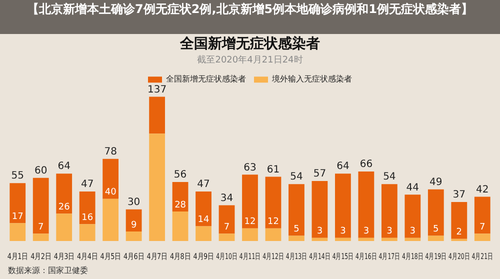 This screenshot has height=279, width=500. Describe the element at coordinates (436, 182) in the screenshot. I see `total-label: 49` at that location.